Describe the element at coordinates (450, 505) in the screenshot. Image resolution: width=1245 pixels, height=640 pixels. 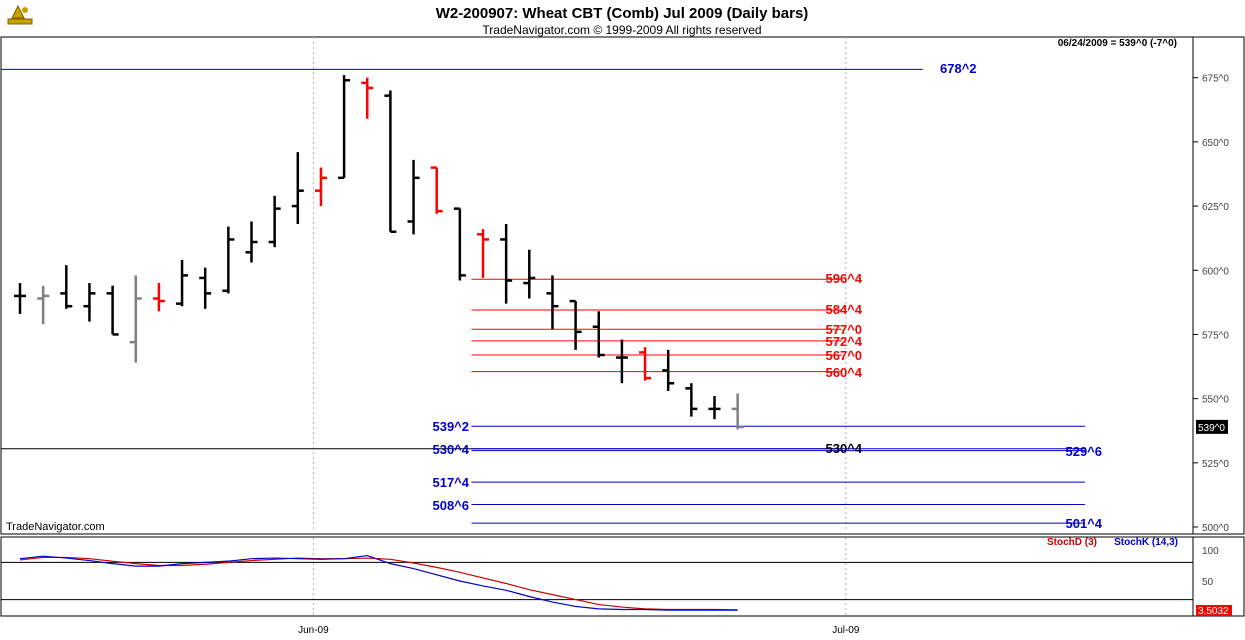
I see `price-level-label: 508^6` at that location.